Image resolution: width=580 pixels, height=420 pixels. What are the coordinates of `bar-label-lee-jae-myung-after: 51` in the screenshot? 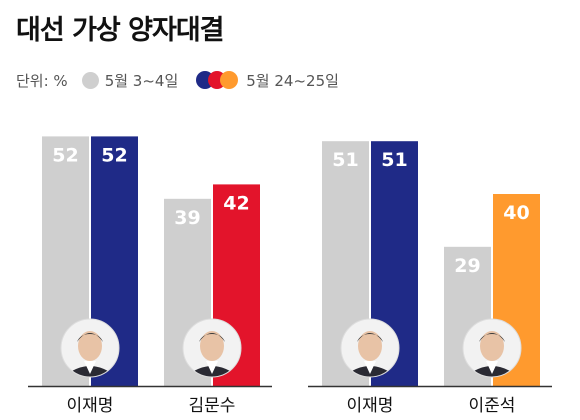 It's located at (394, 160).